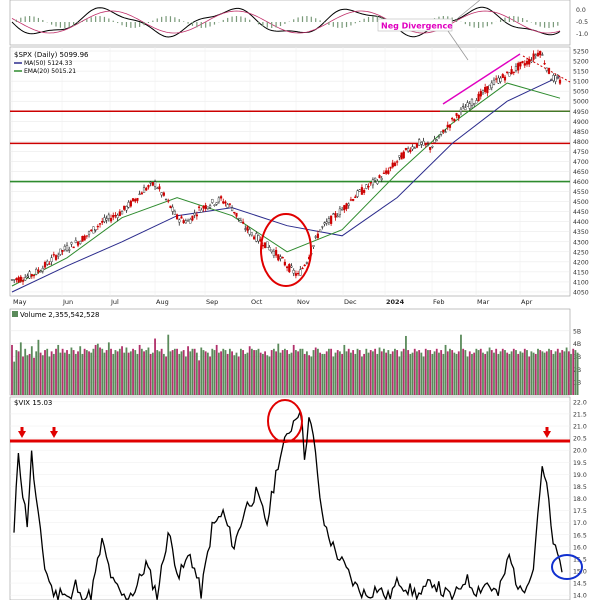 The height and width of the screenshot is (600, 600). Describe the element at coordinates (580, 487) in the screenshot. I see `vix-tick-label: 18.5` at that location.